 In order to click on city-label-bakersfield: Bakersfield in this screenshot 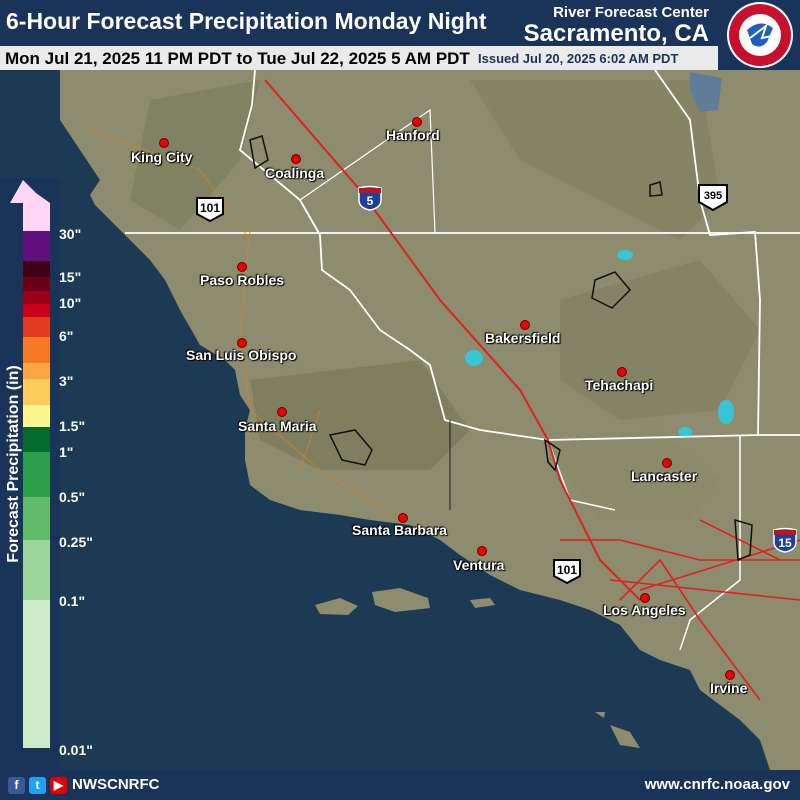, I will do `click(523, 338)`.